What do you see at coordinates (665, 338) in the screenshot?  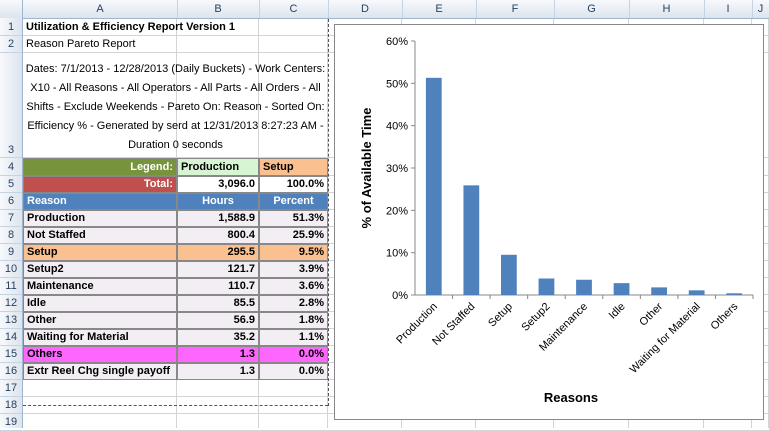 I see `x-tick-label: Waiting for Material` at bounding box center [665, 338].